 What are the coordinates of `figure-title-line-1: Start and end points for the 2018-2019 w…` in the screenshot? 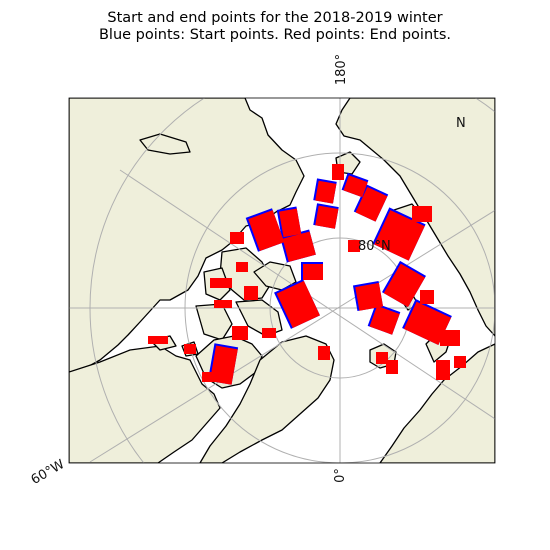 It's located at (275, 18).